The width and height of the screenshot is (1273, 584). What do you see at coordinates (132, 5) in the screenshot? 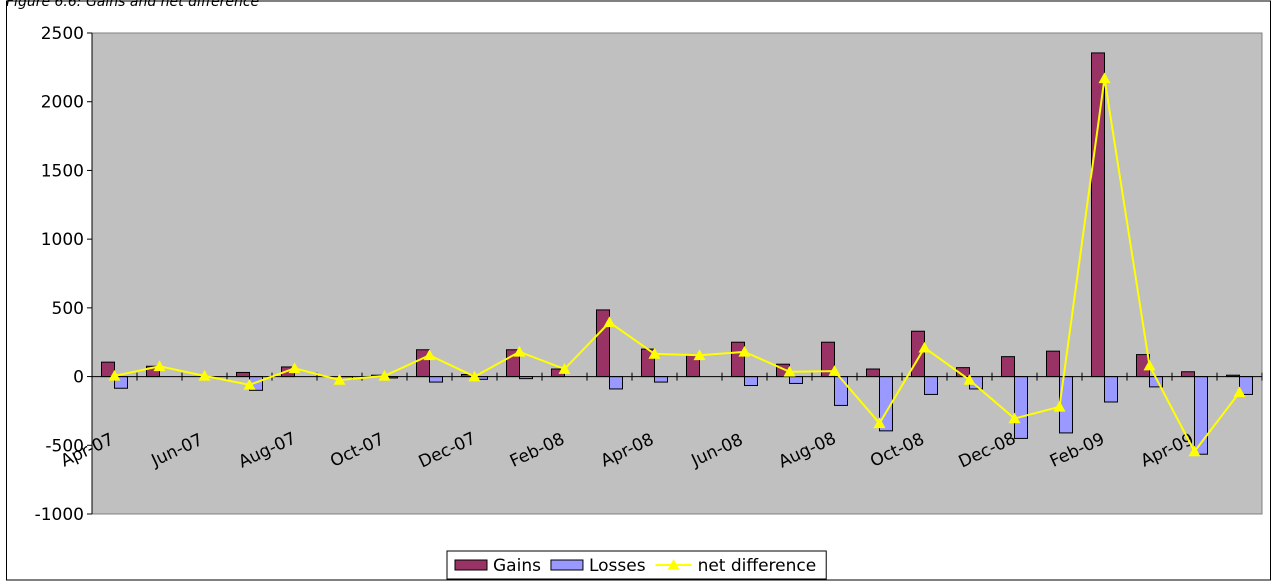
I see `chart-title: Figure 6.6: Gains and net difference` at bounding box center [132, 5].